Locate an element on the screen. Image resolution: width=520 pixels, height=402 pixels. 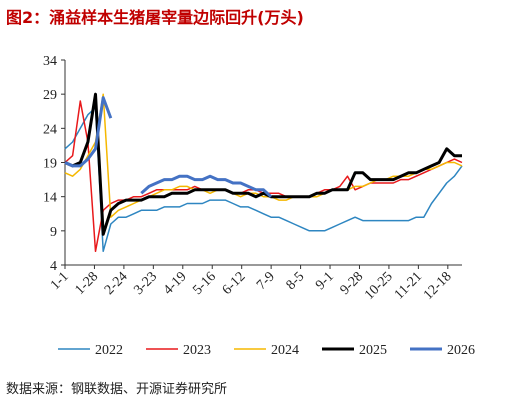
legend-label: 2026 is located at coordinates (461, 350).